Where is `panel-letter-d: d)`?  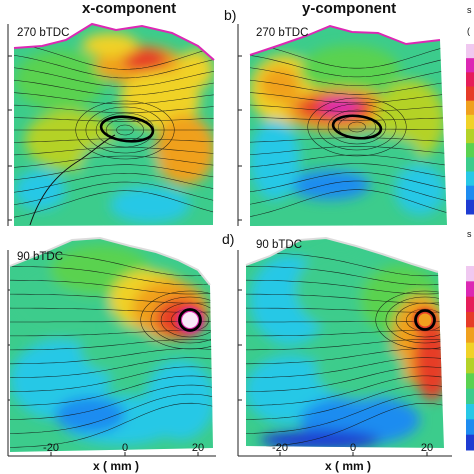
panel-letter-d: d) is located at coordinates (228, 239).